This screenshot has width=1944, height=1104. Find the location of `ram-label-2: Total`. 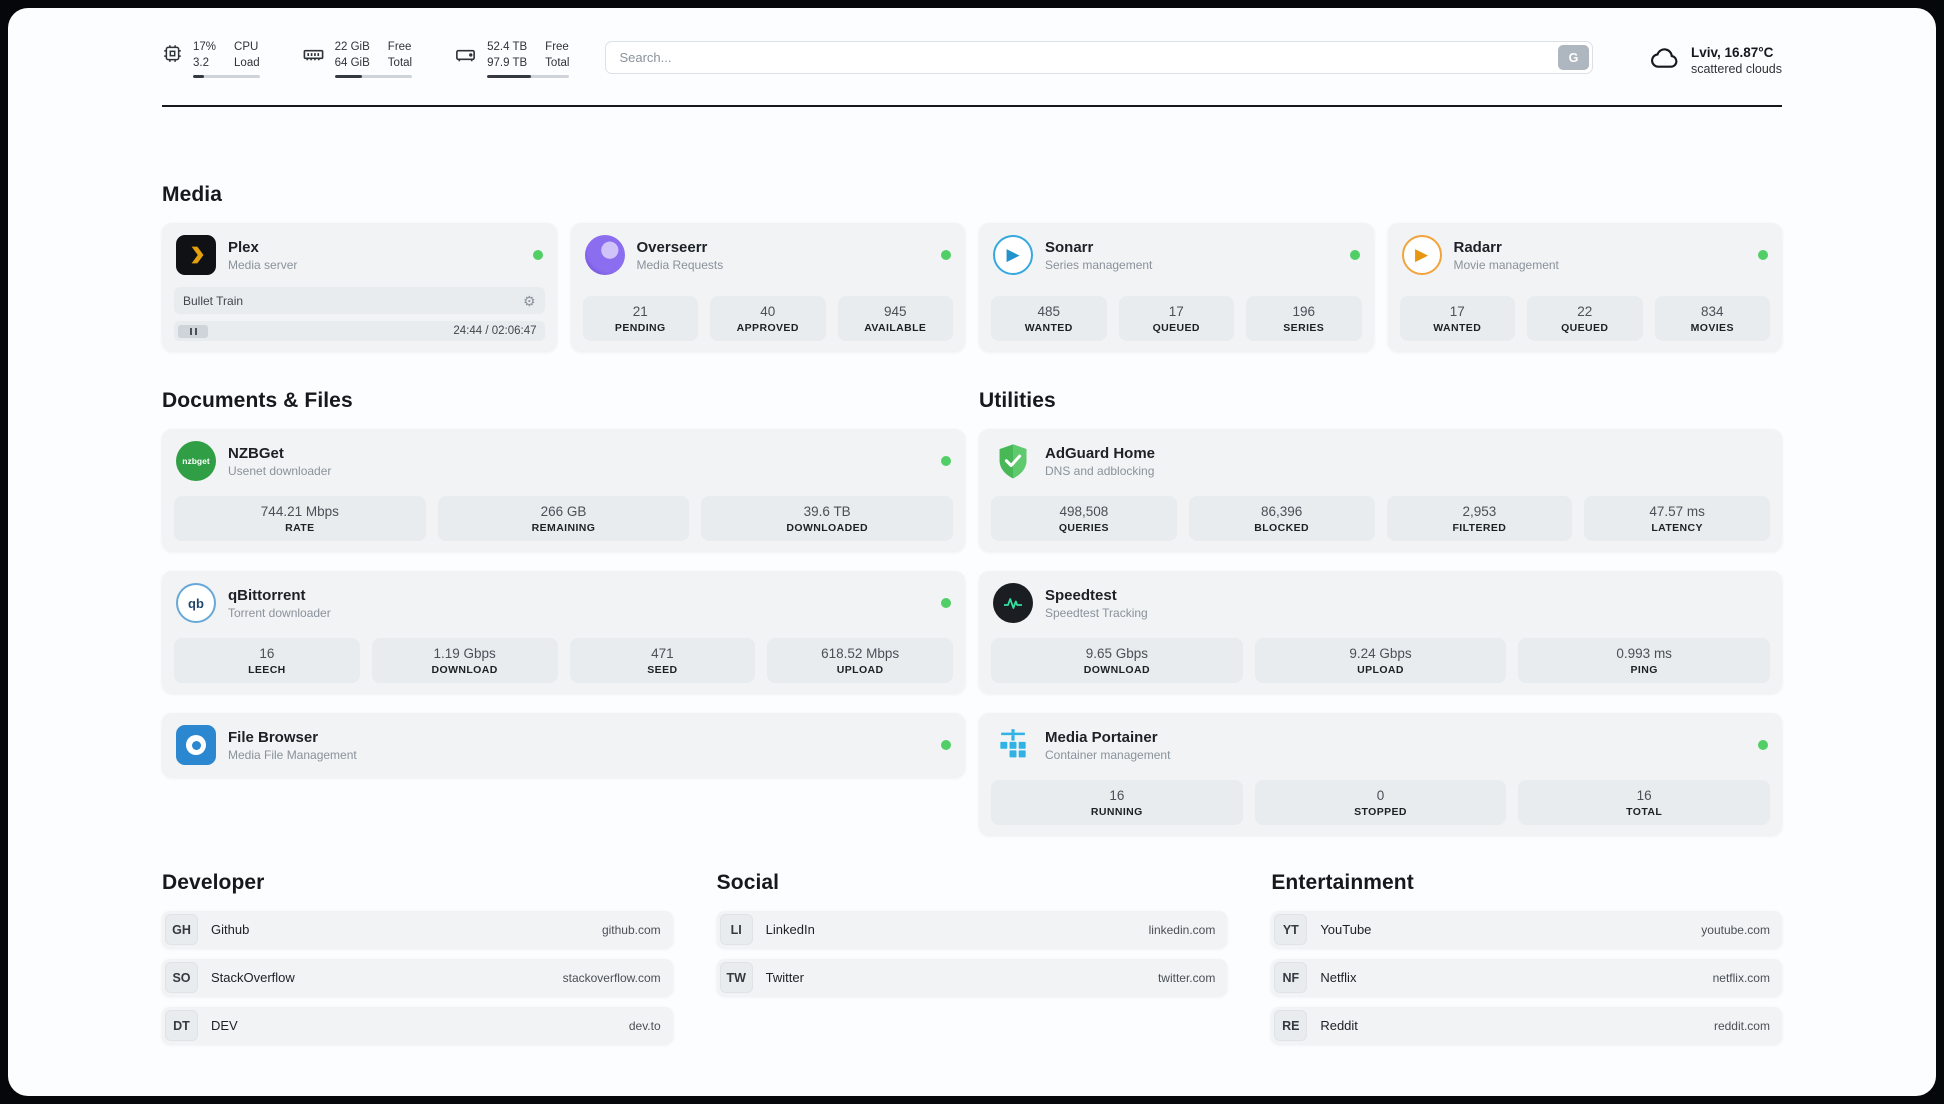

ram-label-2: Total is located at coordinates (400, 62).